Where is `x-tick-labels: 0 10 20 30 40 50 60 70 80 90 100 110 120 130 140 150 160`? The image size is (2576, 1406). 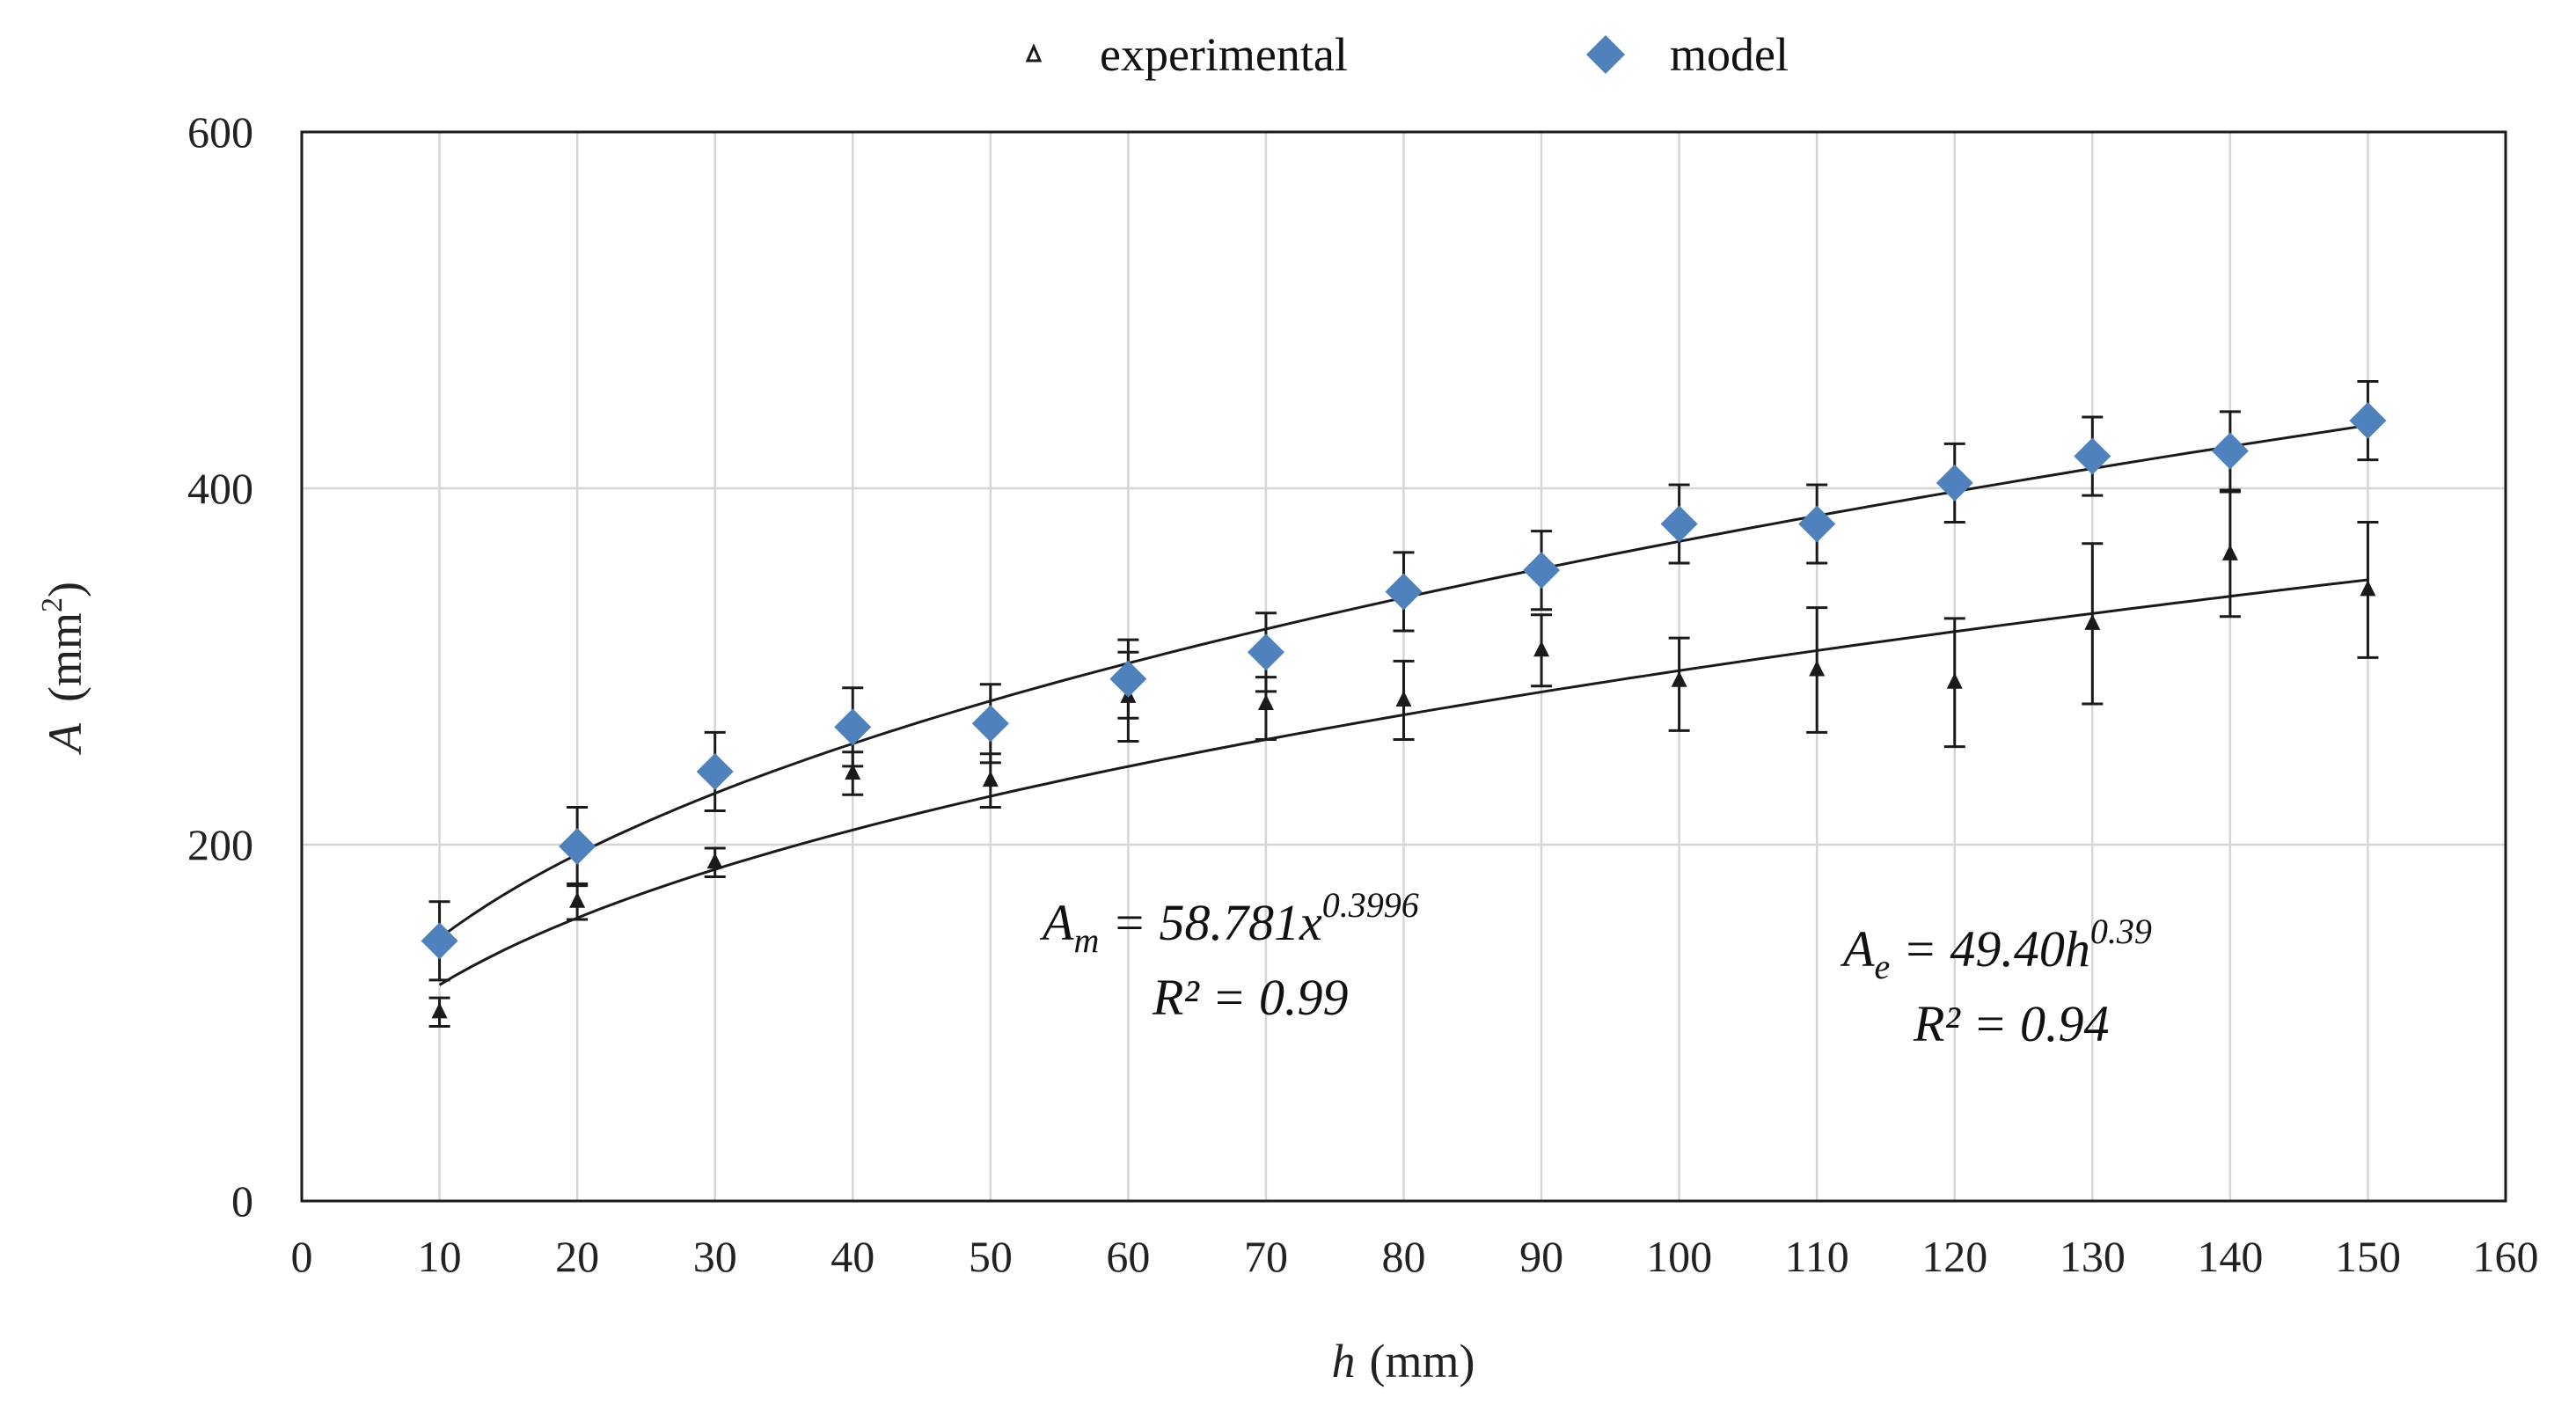
x-tick-labels: 0 10 20 30 40 50 60 70 80 90 100 110 120 130 140 150 160 is located at coordinates (1415, 1256).